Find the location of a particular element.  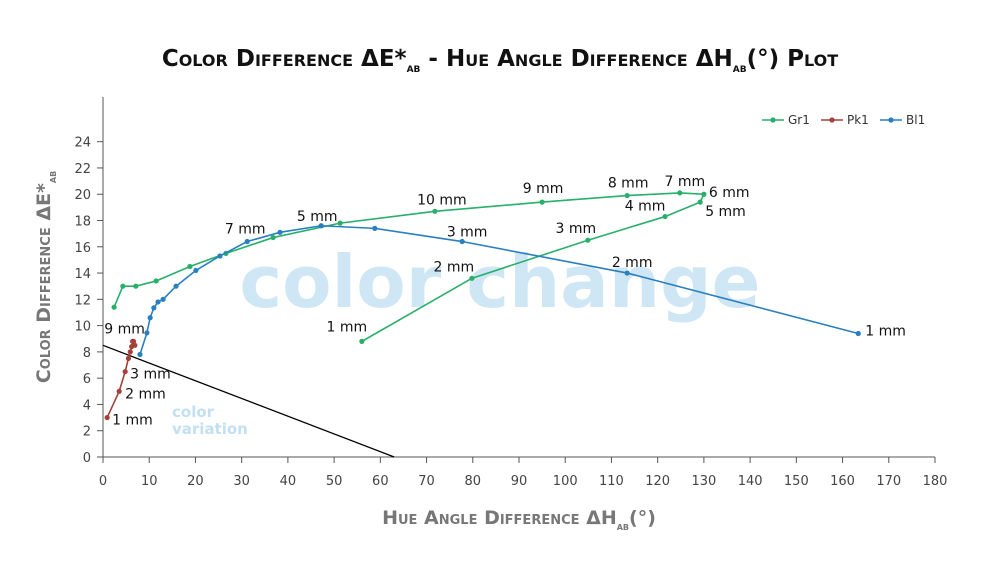

label-part: (°) is located at coordinates (642, 518).